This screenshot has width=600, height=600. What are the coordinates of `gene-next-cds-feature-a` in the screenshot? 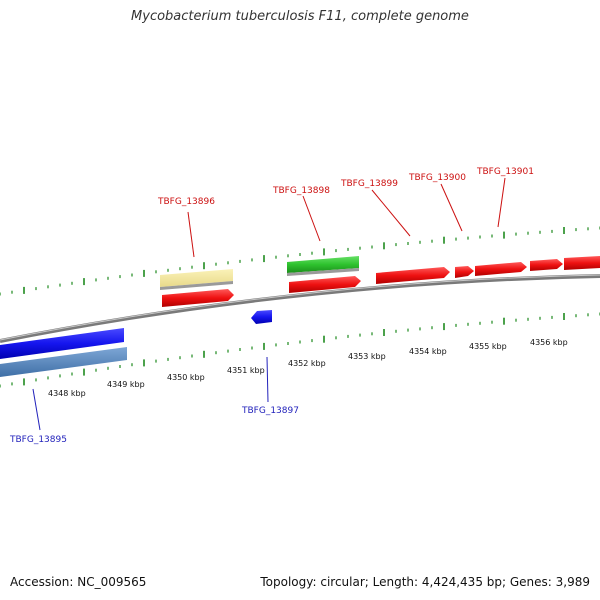 It's located at (546, 265).